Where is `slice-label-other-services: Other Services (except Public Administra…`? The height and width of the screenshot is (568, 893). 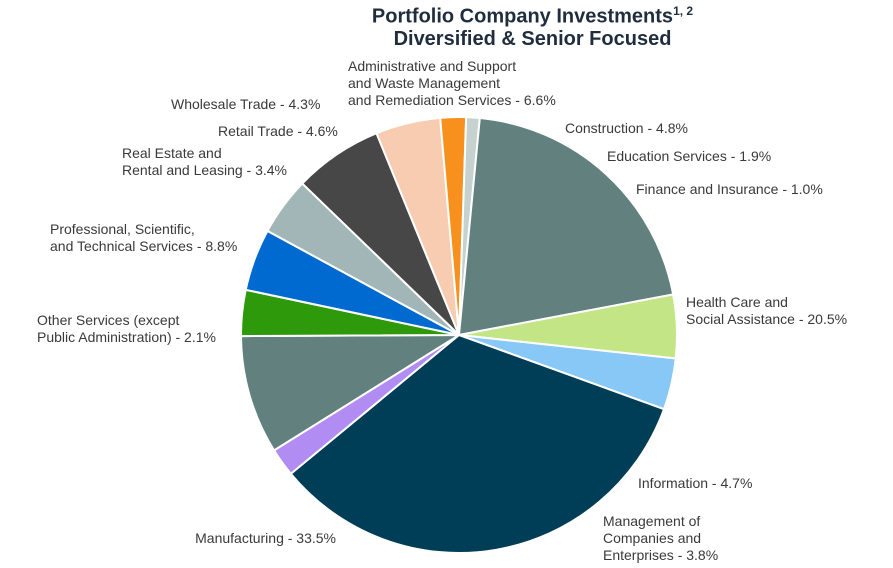
slice-label-other-services: Other Services (except Public Administra… is located at coordinates (126, 328).